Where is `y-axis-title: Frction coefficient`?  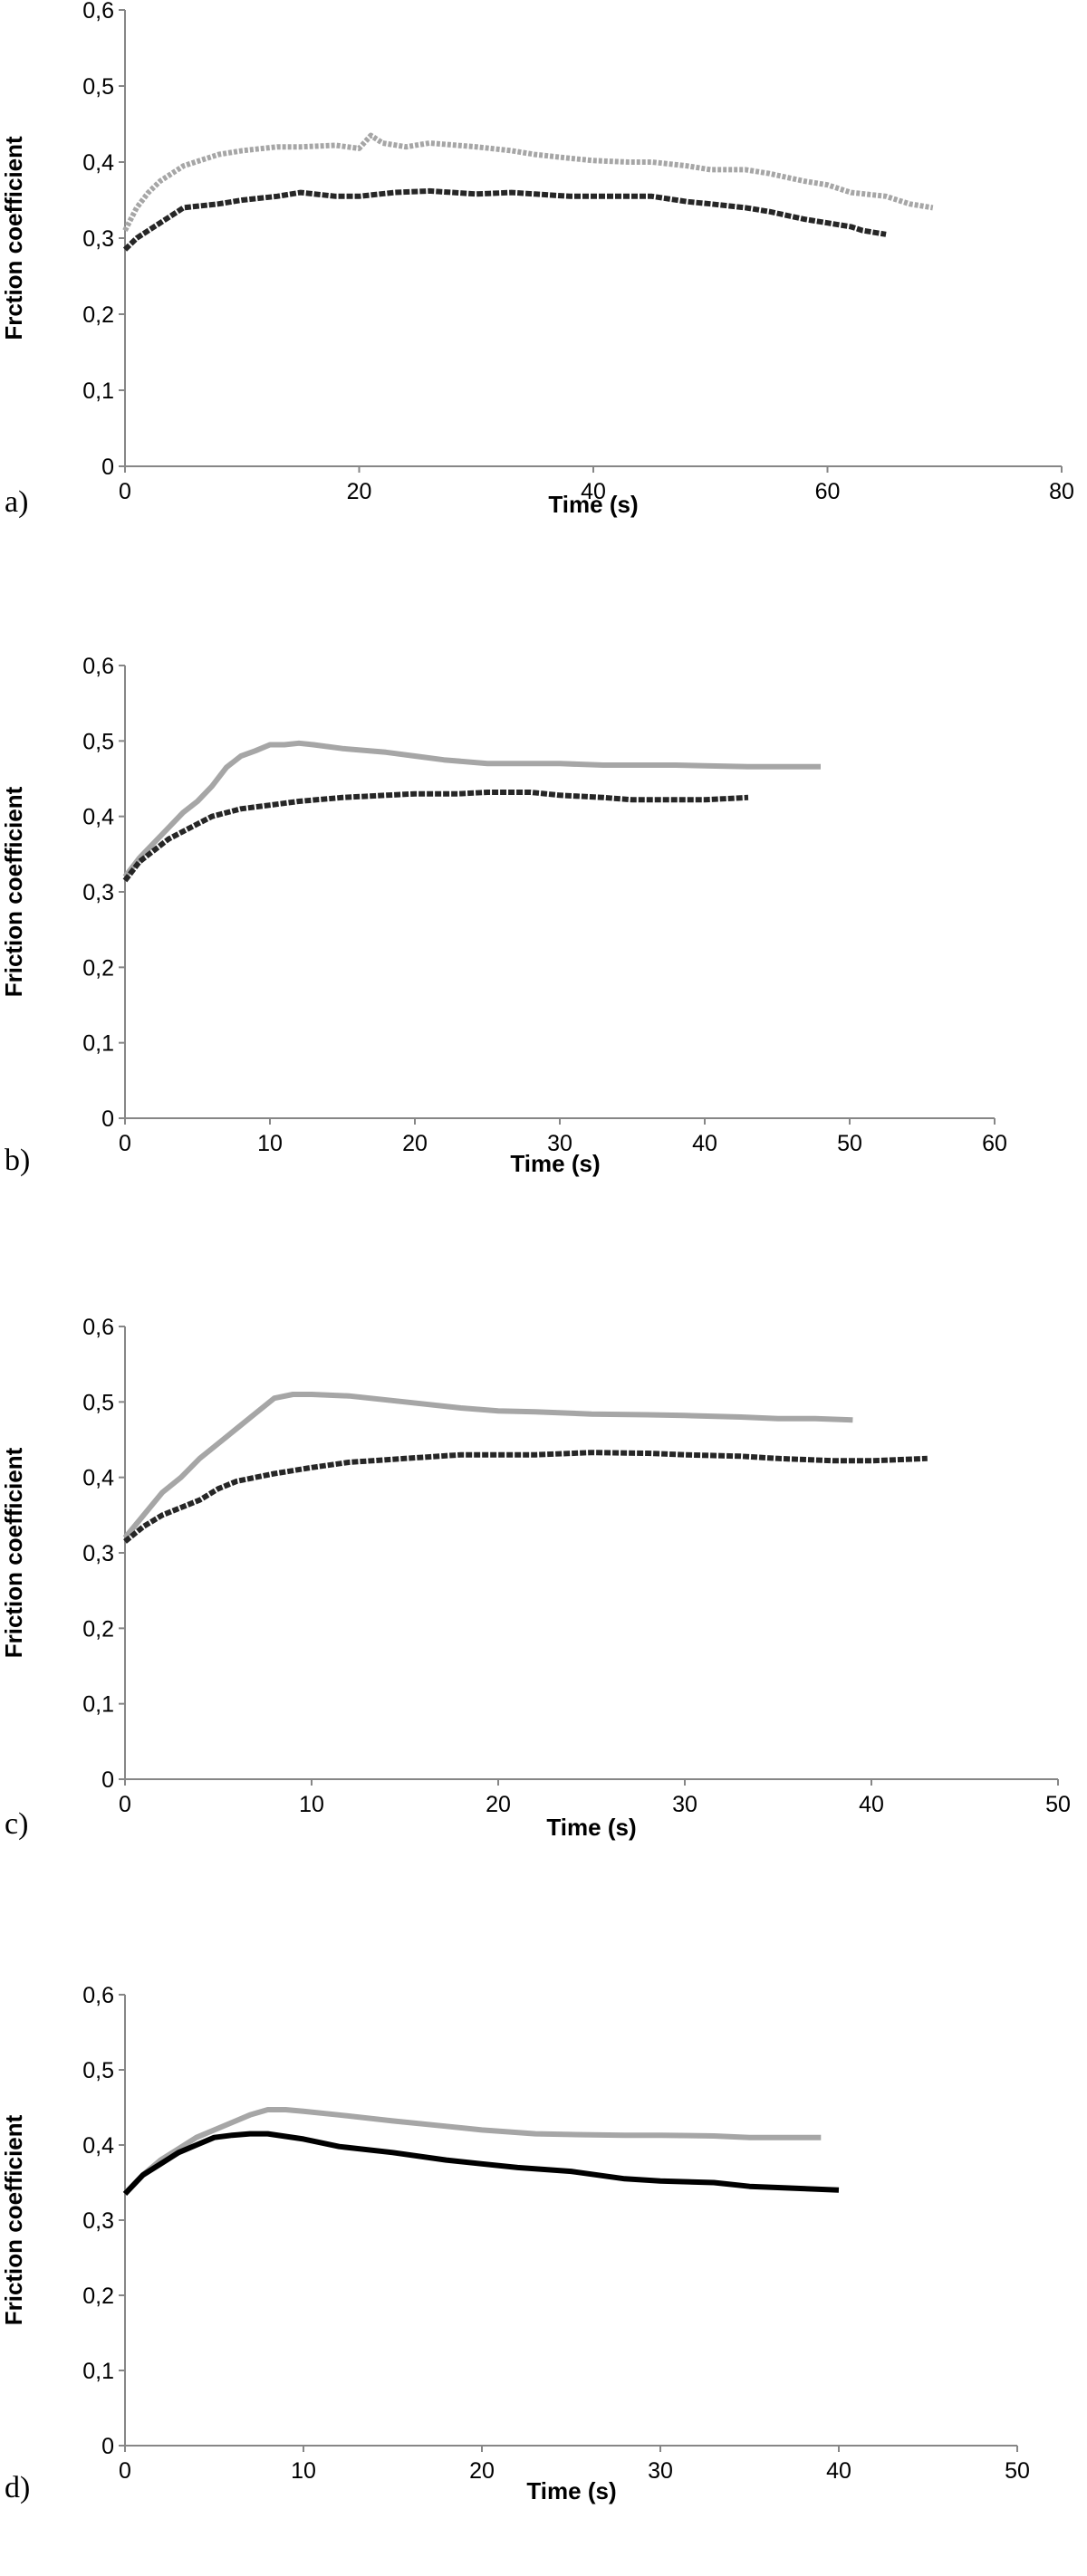
y-axis-title: Frction coefficient is located at coordinates (13, 238).